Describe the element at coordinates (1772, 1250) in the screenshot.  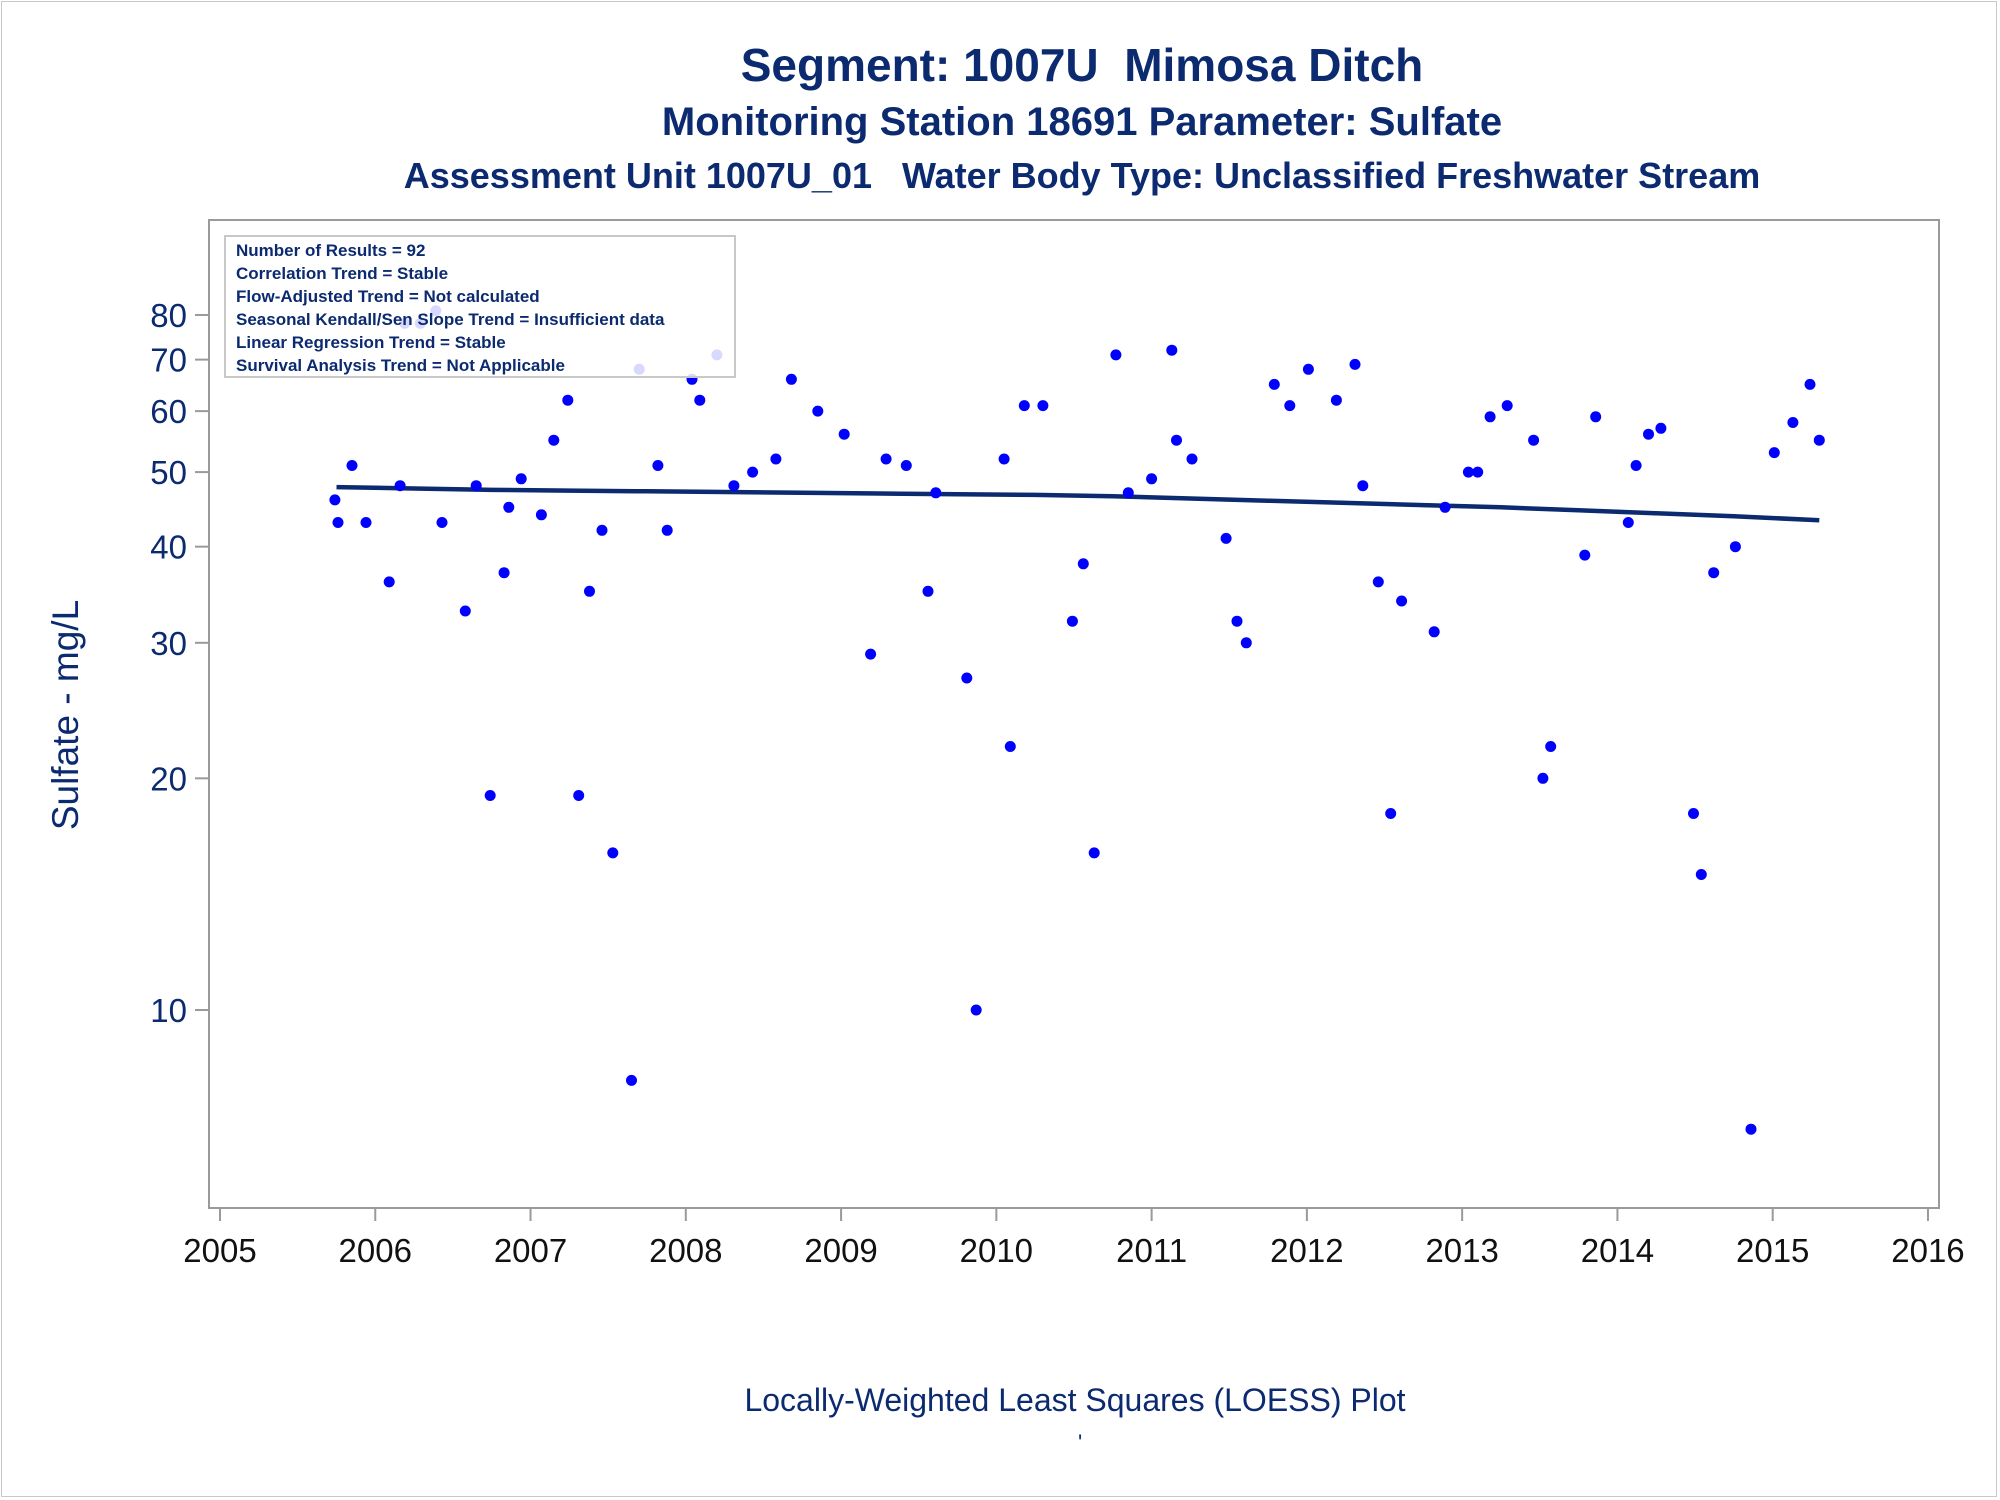
I see `x-tick-label: 2015` at that location.